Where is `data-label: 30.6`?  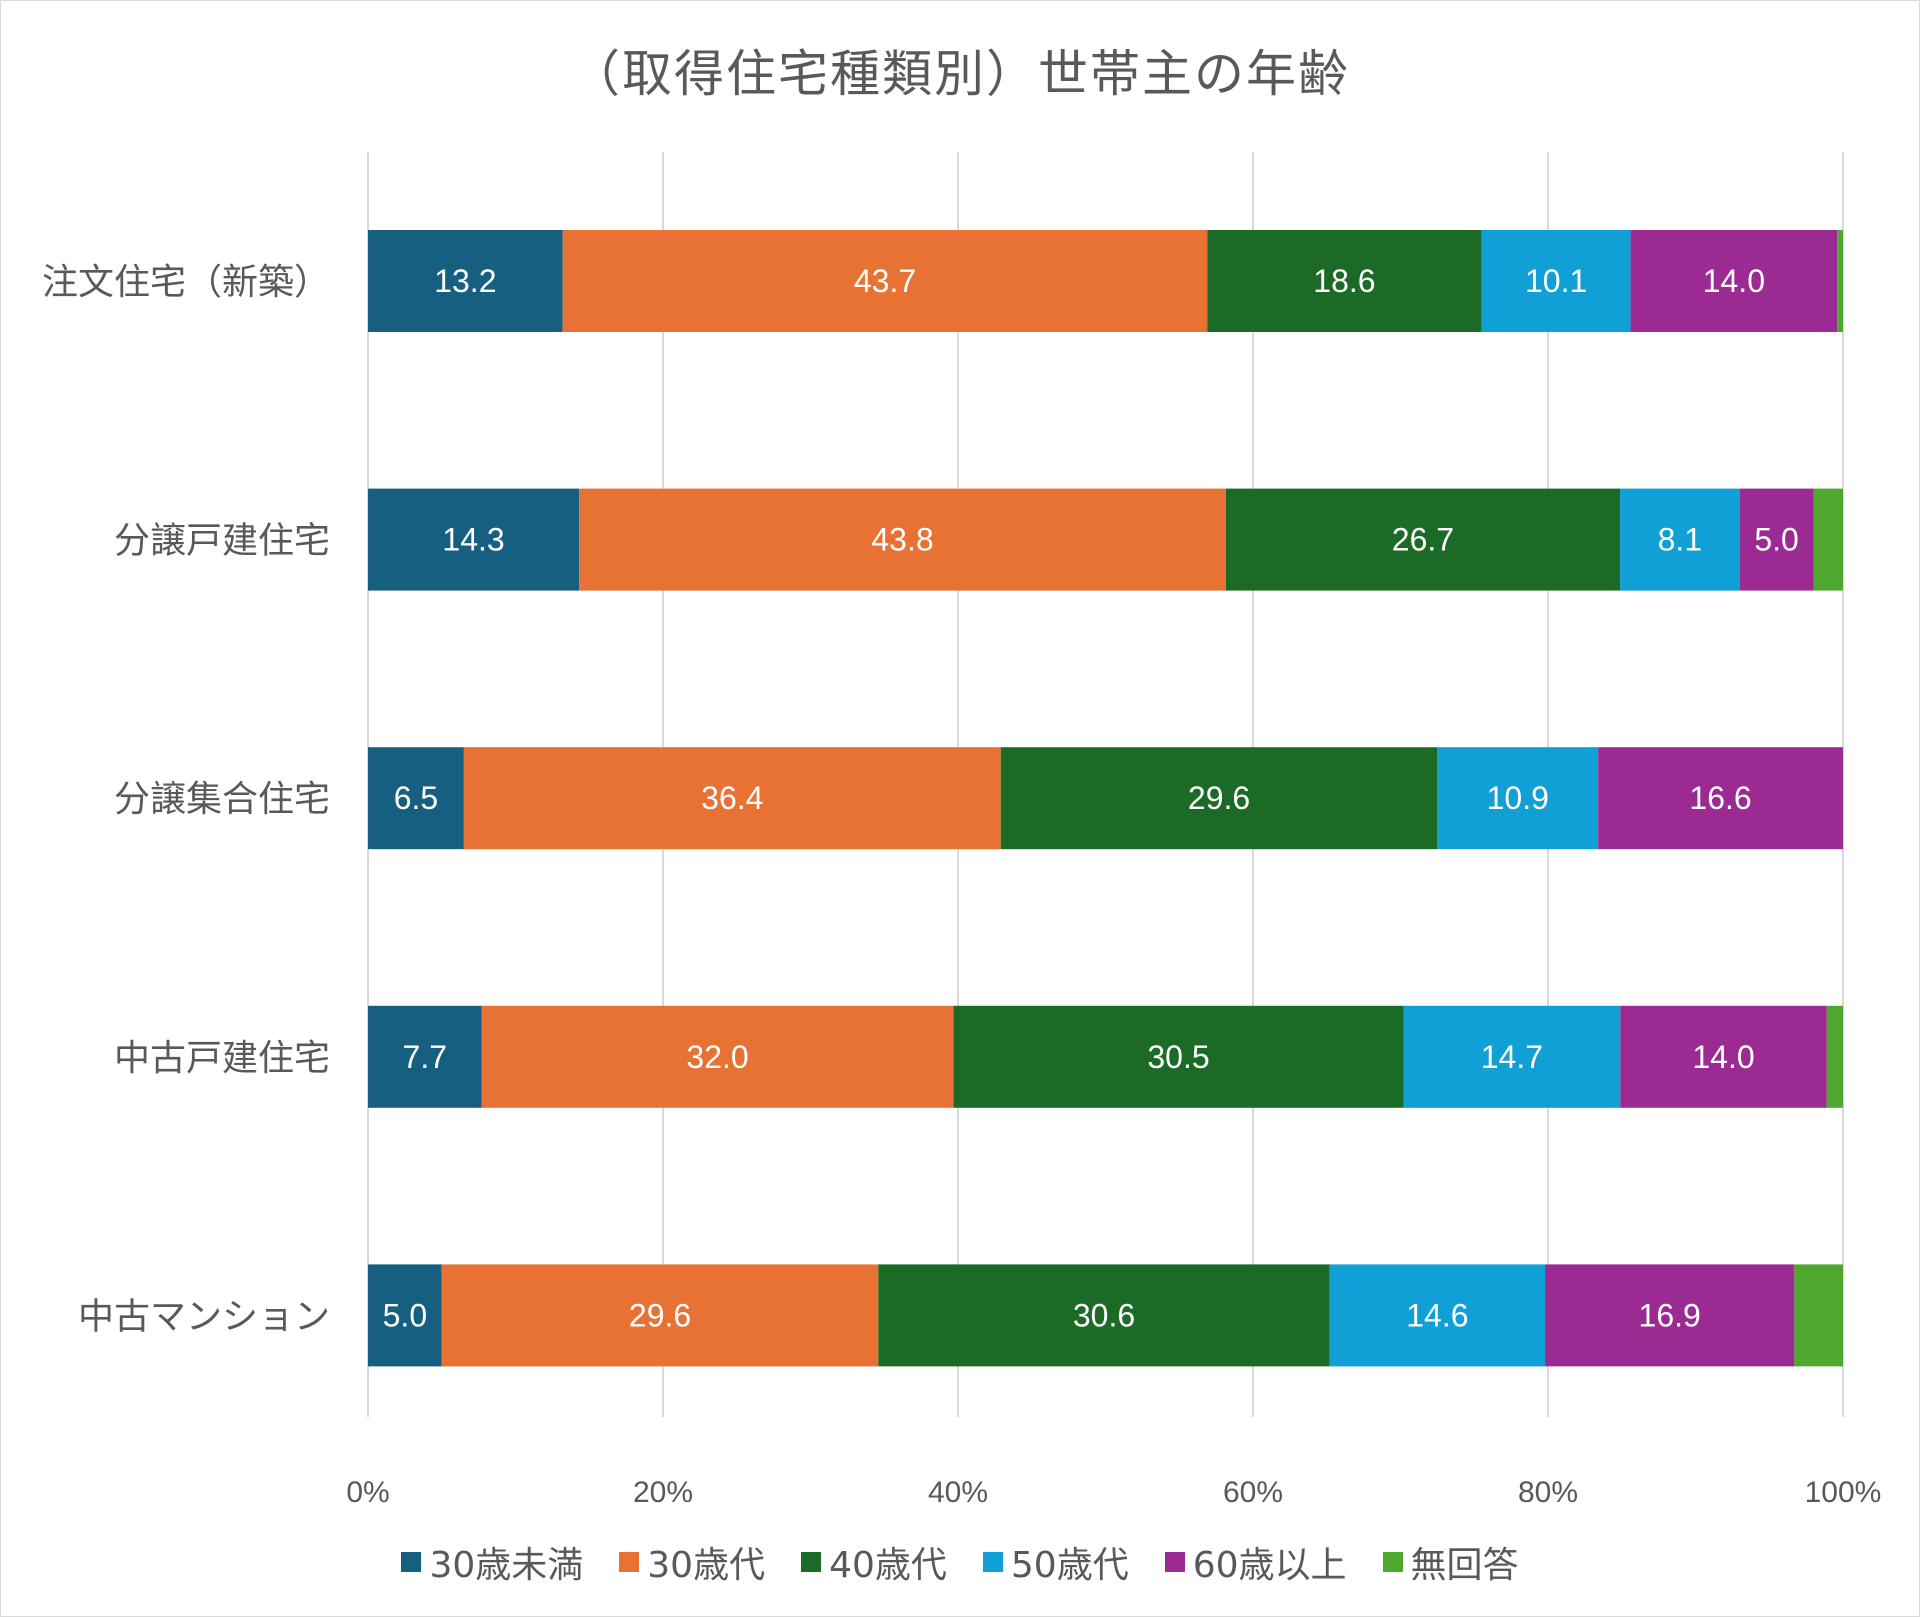
data-label: 30.6 is located at coordinates (1104, 1315).